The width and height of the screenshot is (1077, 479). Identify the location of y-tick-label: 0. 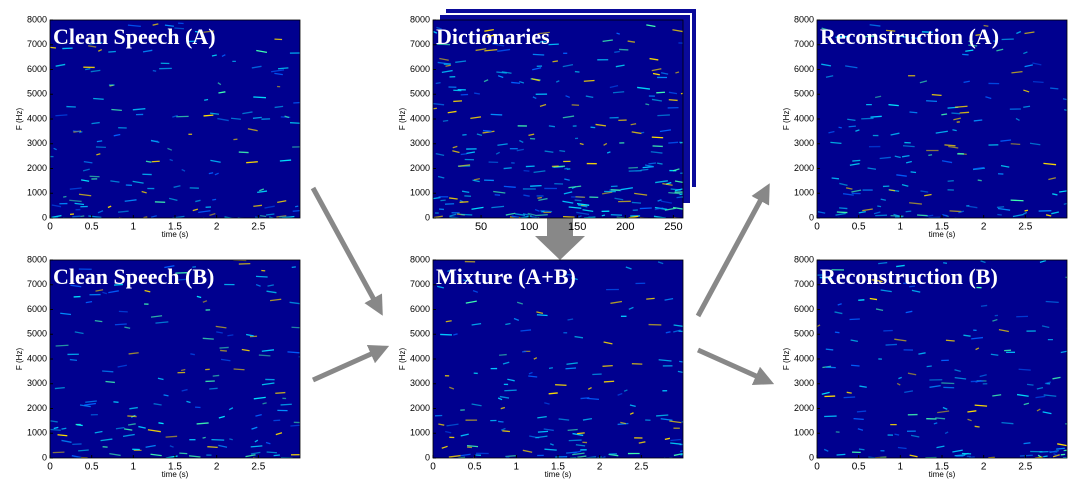
(811, 217).